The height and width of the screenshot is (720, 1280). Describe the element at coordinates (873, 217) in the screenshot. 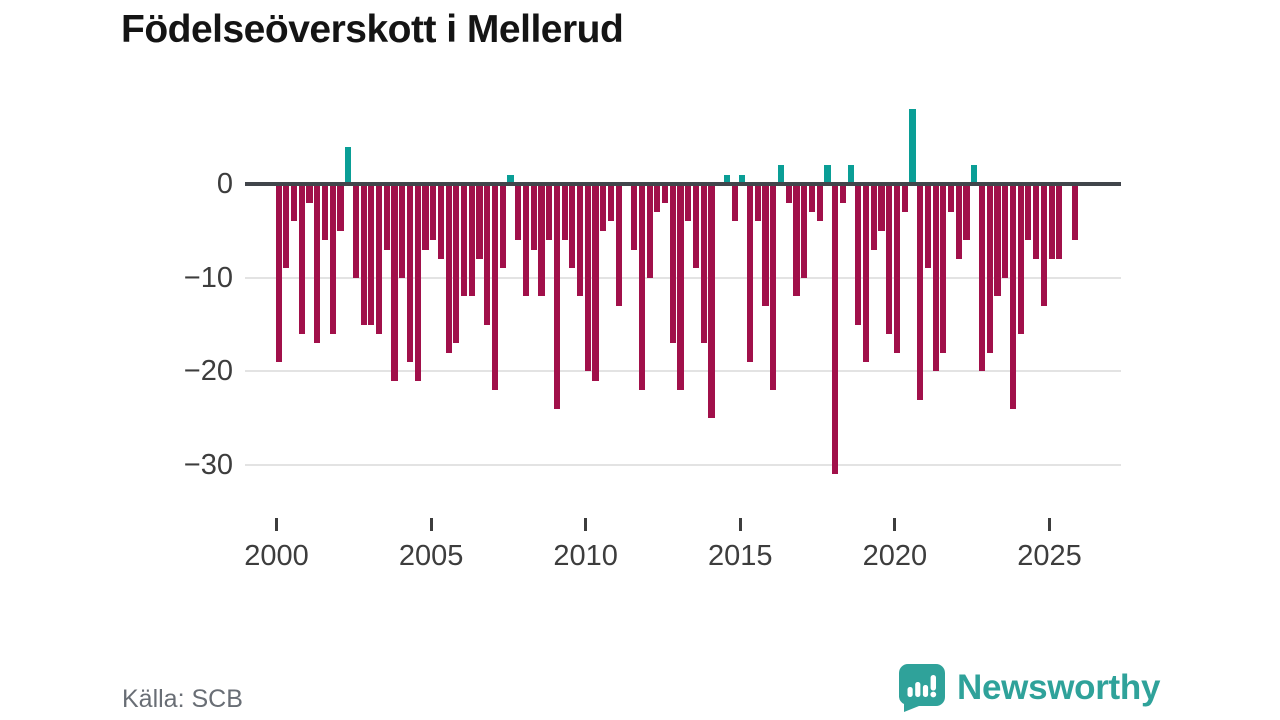

I see `bar-2019-q2` at that location.